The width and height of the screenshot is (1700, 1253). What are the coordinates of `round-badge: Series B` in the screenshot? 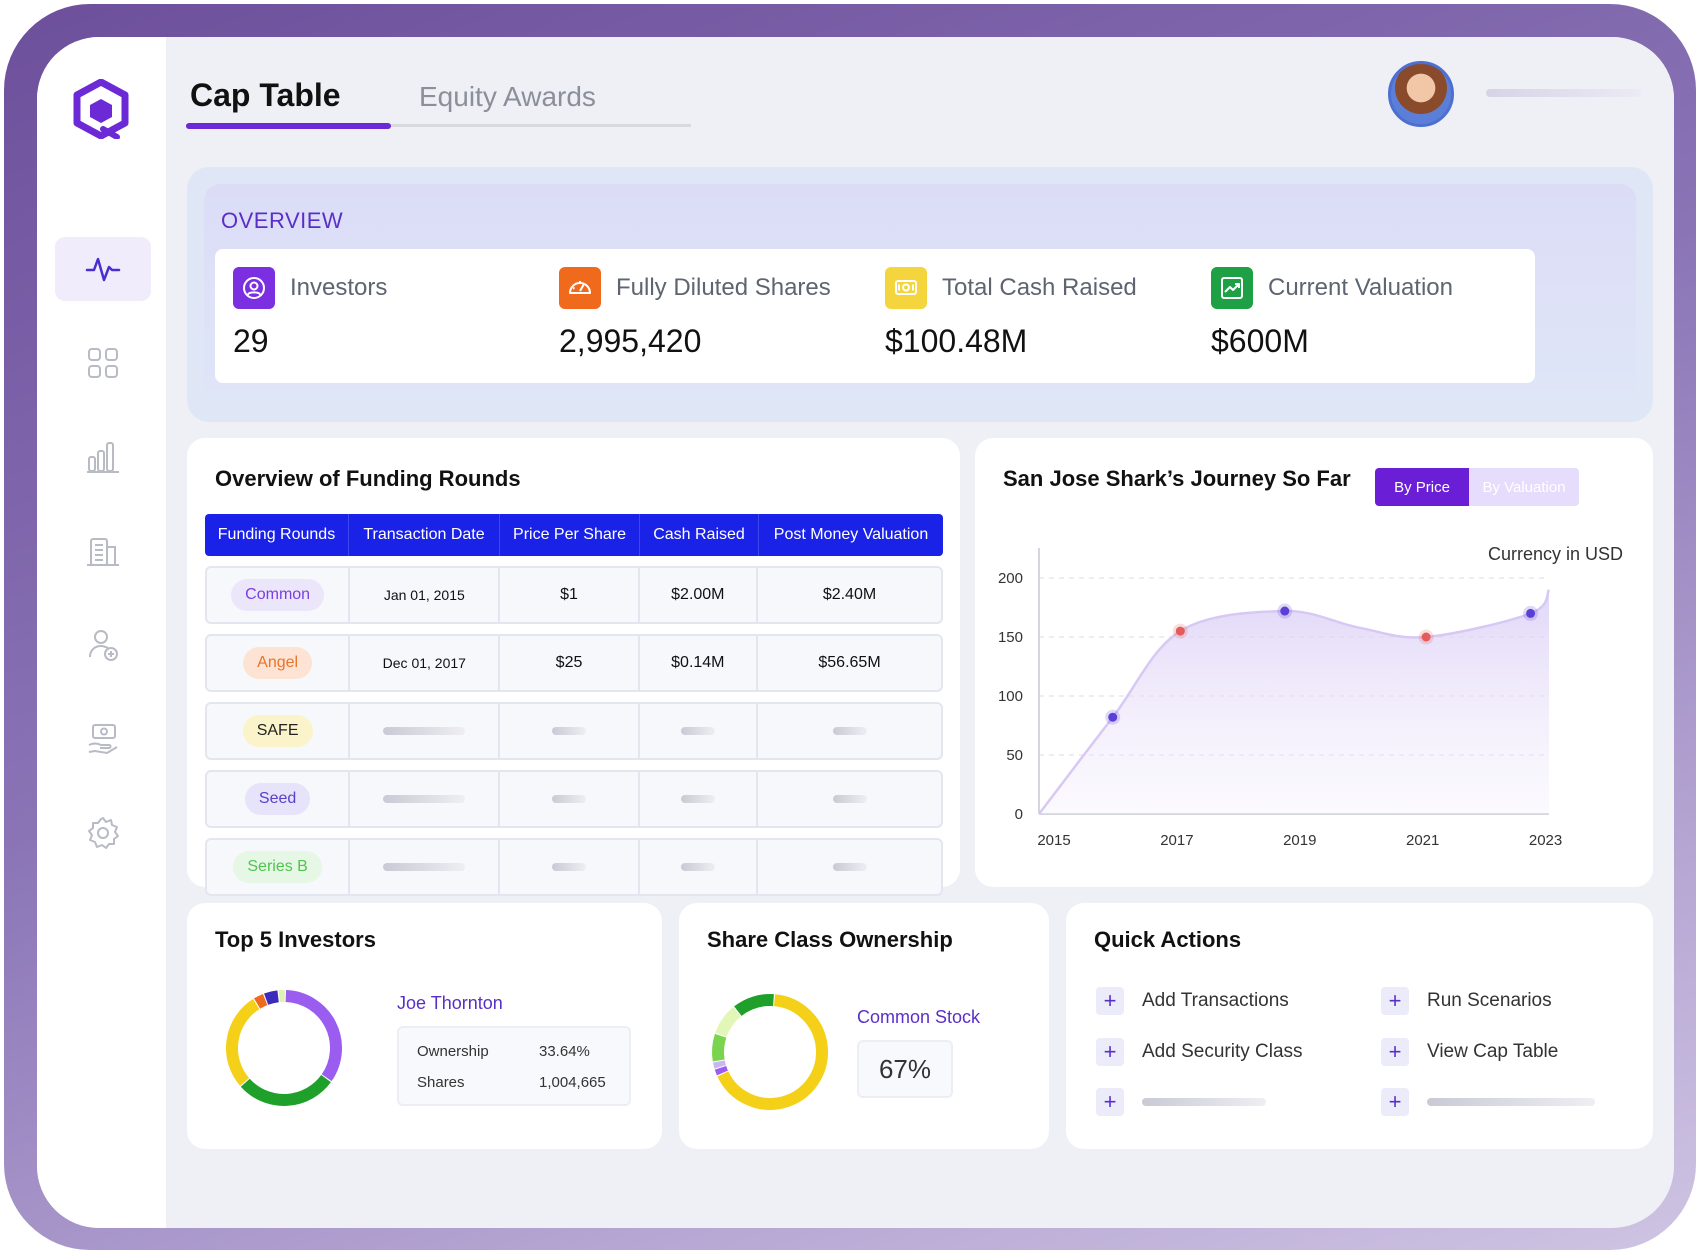 It's located at (277, 867).